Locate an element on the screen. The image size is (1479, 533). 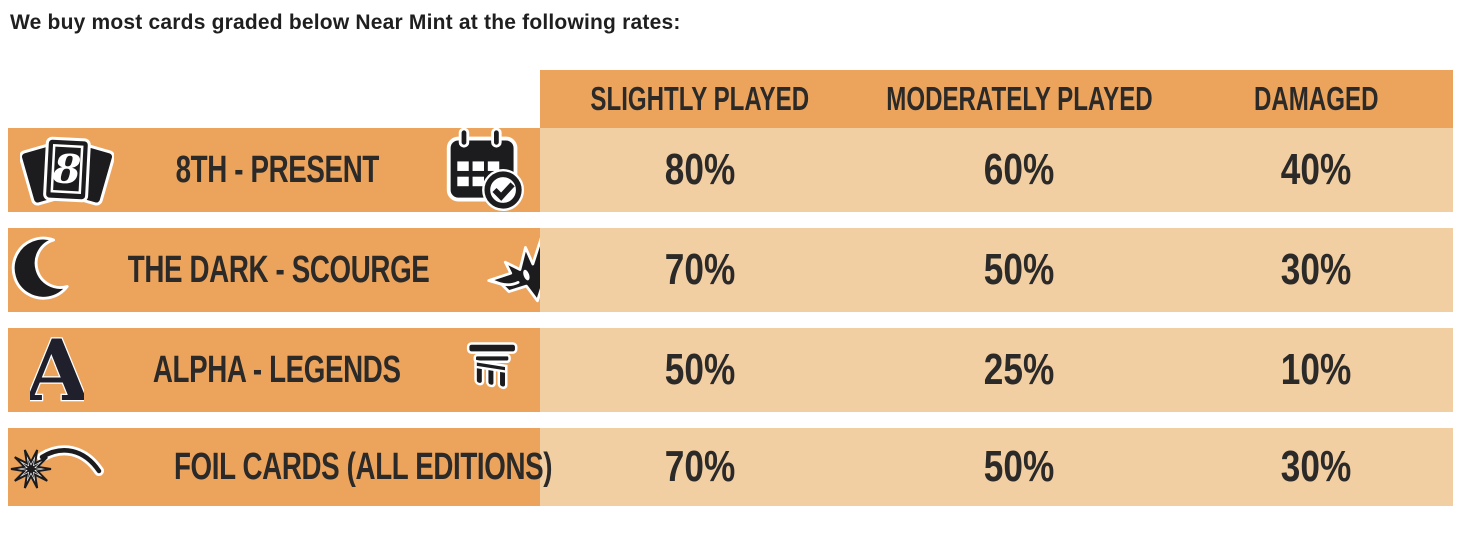
row-label: 8TH - PRESENT is located at coordinates (277, 169).